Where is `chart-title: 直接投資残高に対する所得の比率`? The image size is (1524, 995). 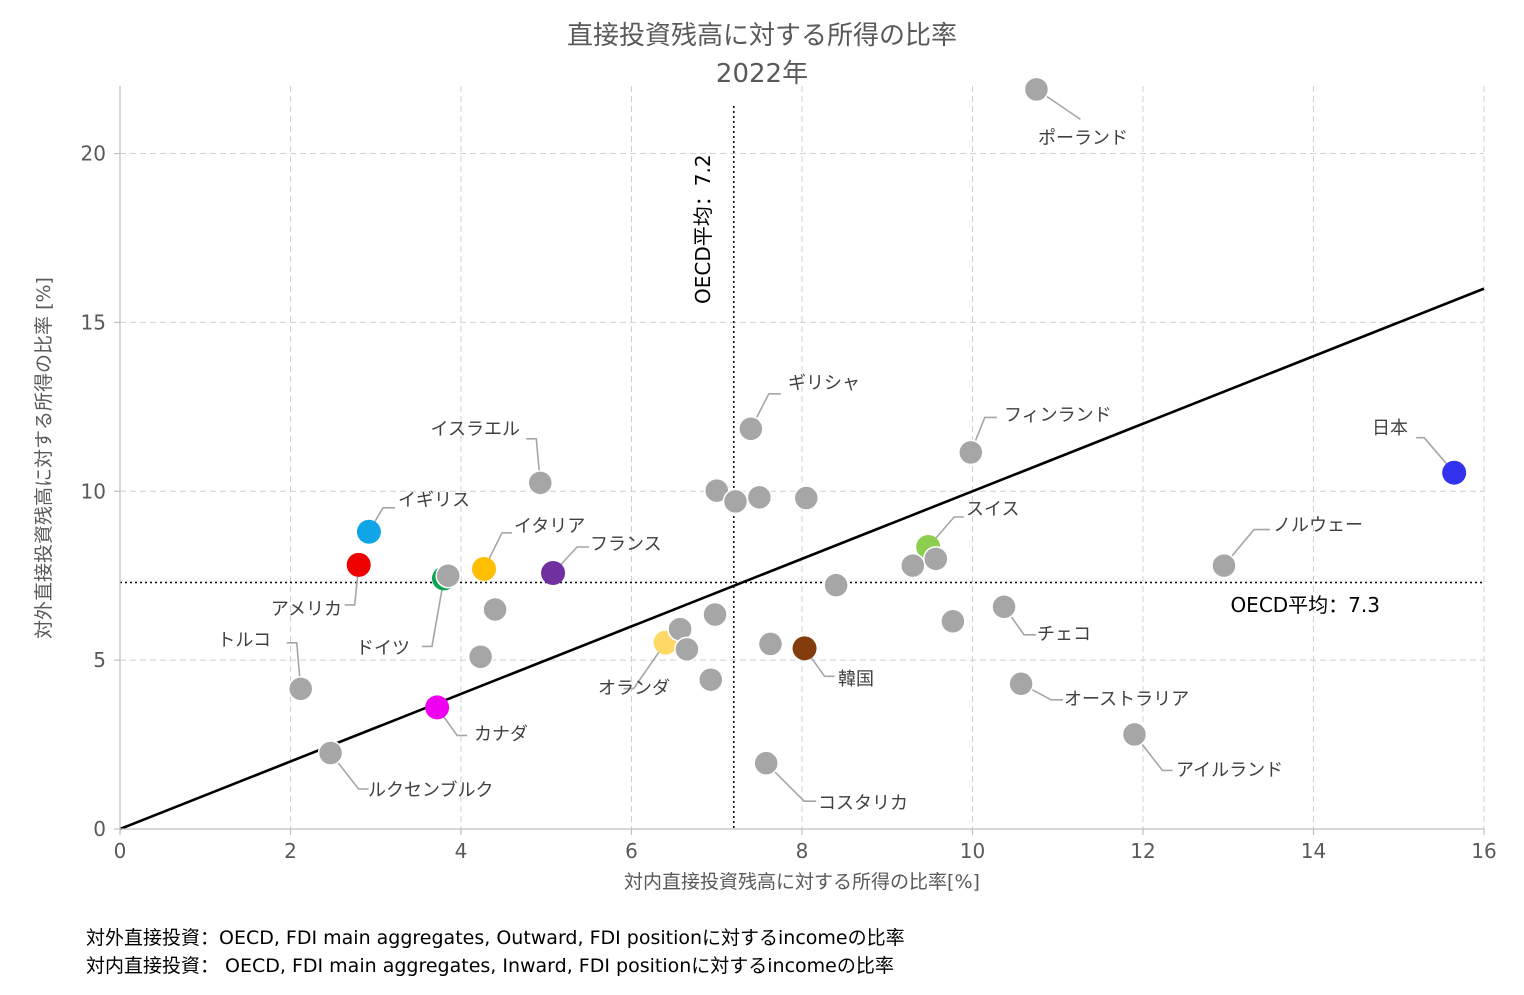
chart-title: 直接投資残高に対する所得の比率 is located at coordinates (762, 36).